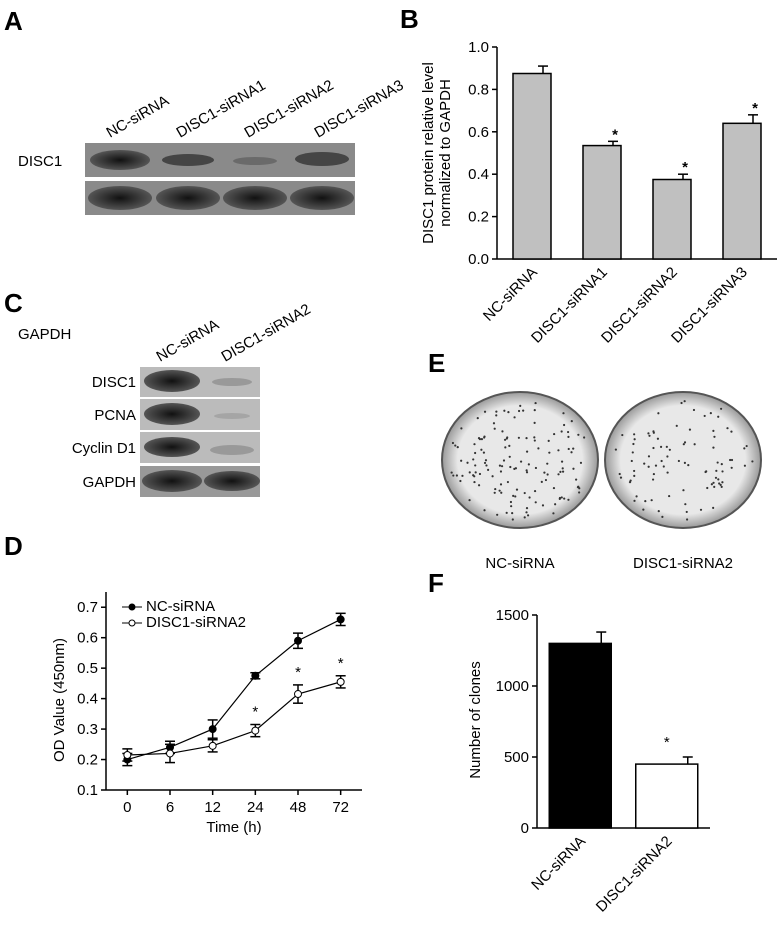 The width and height of the screenshot is (779, 934). What do you see at coordinates (104, 448) in the screenshot?
I see `row-label: Cyclin D1` at bounding box center [104, 448].